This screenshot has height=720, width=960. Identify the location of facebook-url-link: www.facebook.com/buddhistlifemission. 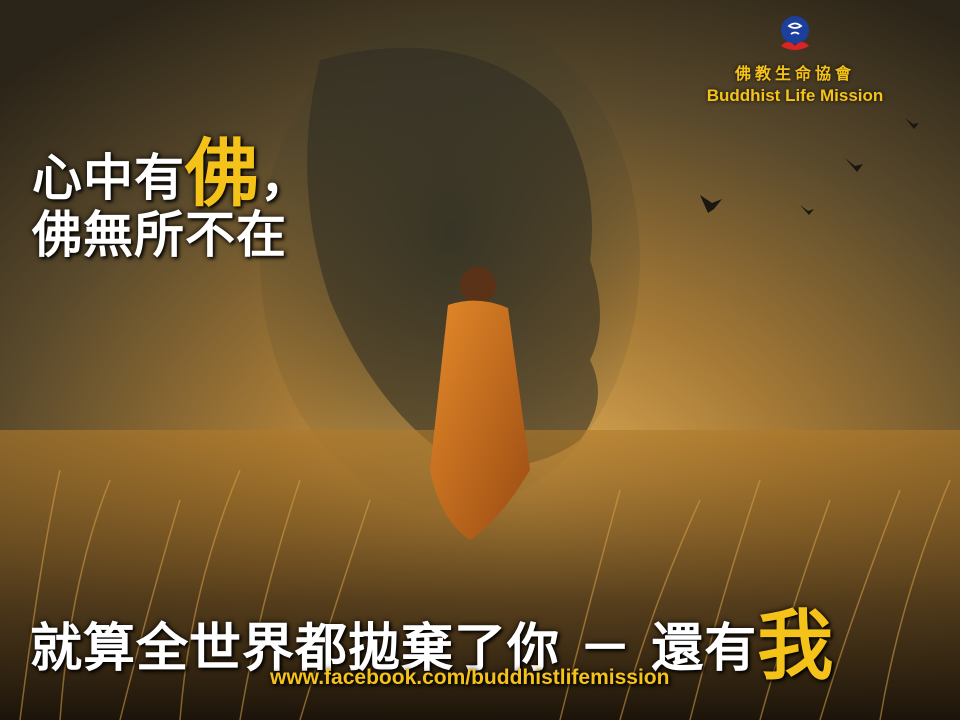
(470, 677).